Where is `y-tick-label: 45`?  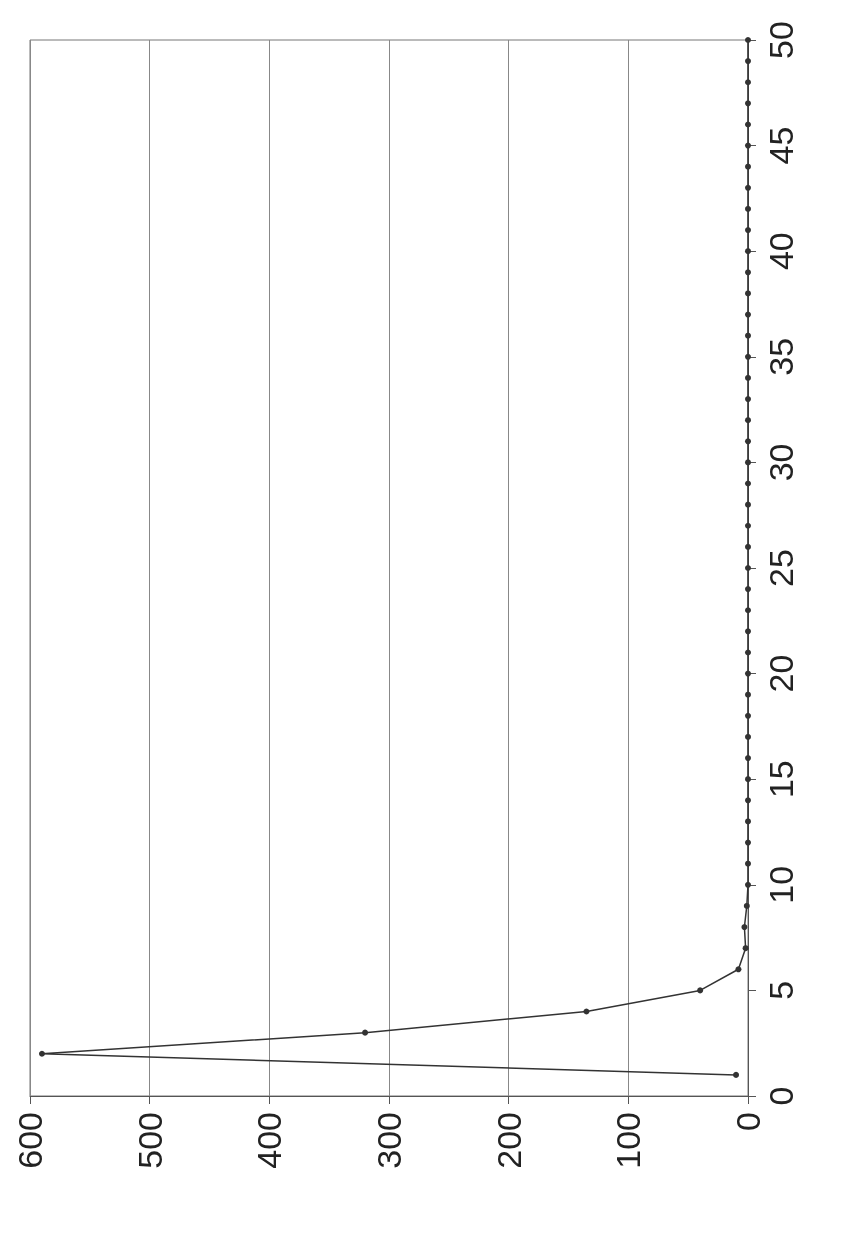
y-tick-label: 45 is located at coordinates (781, 145).